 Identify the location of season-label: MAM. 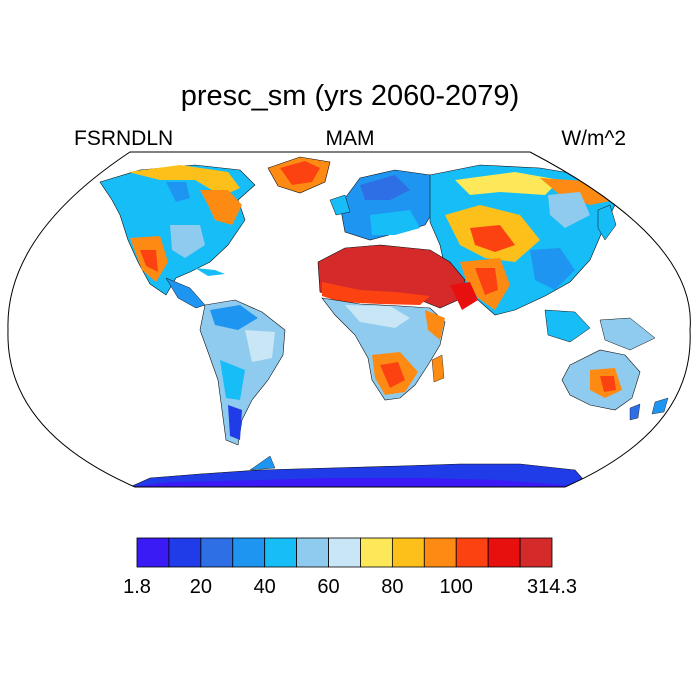
(350, 138).